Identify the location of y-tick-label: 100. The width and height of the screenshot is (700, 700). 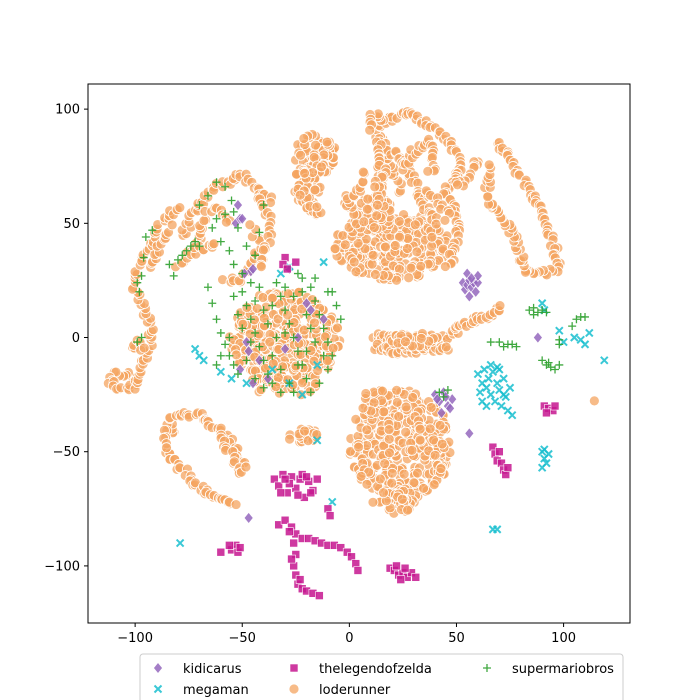
(67, 110).